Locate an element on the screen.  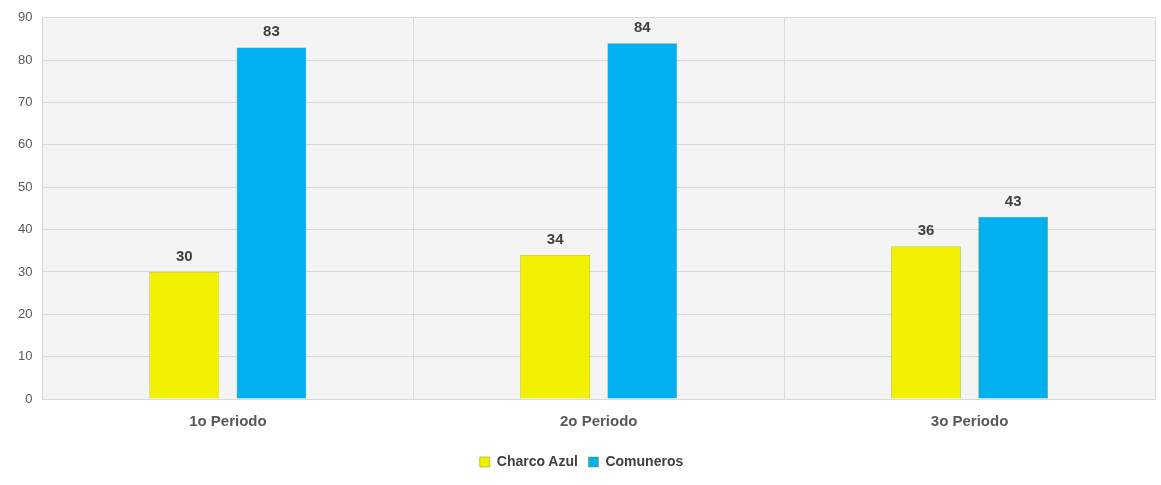
data-label: 84 is located at coordinates (642, 26).